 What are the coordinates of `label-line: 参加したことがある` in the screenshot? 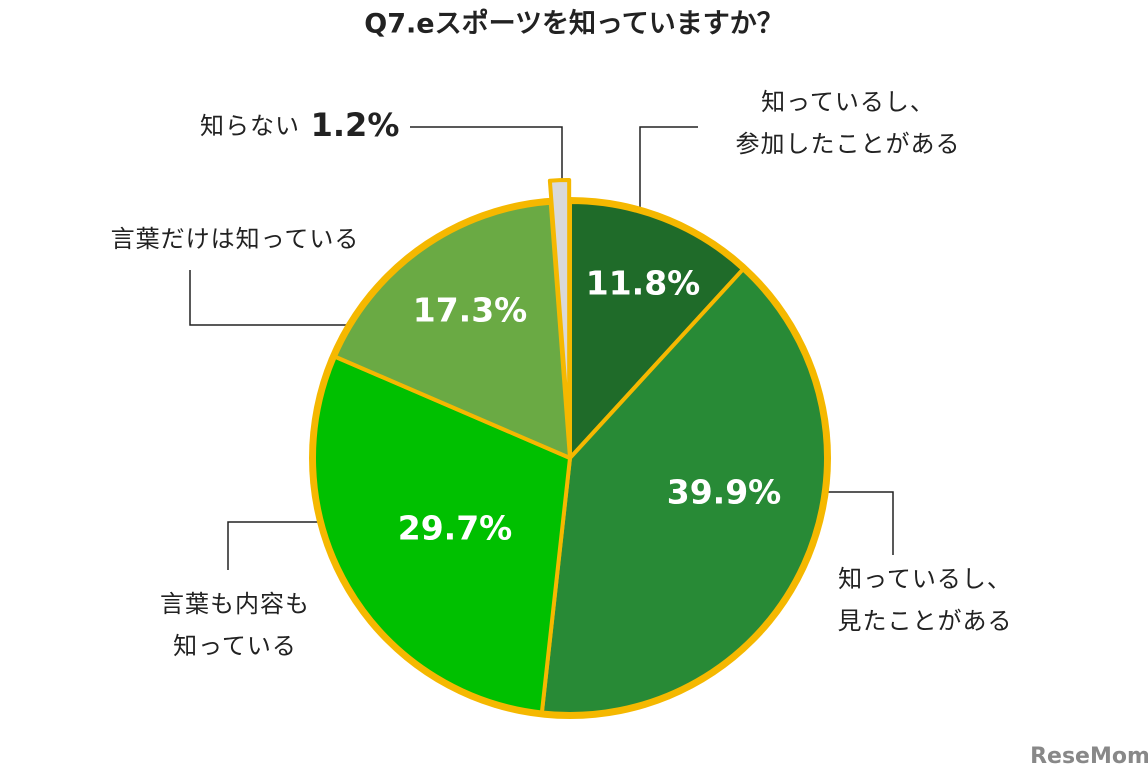 It's located at (848, 144).